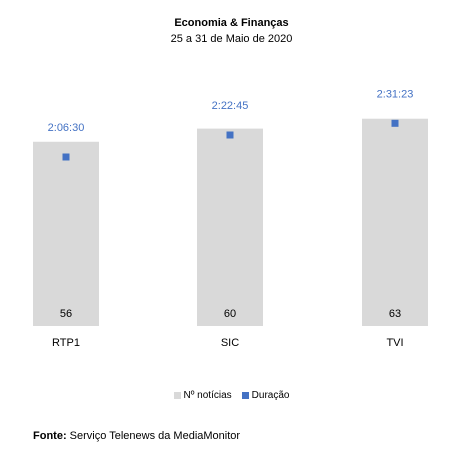 The image size is (463, 456). What do you see at coordinates (230, 314) in the screenshot?
I see `bar-value-label-sic: 60` at bounding box center [230, 314].